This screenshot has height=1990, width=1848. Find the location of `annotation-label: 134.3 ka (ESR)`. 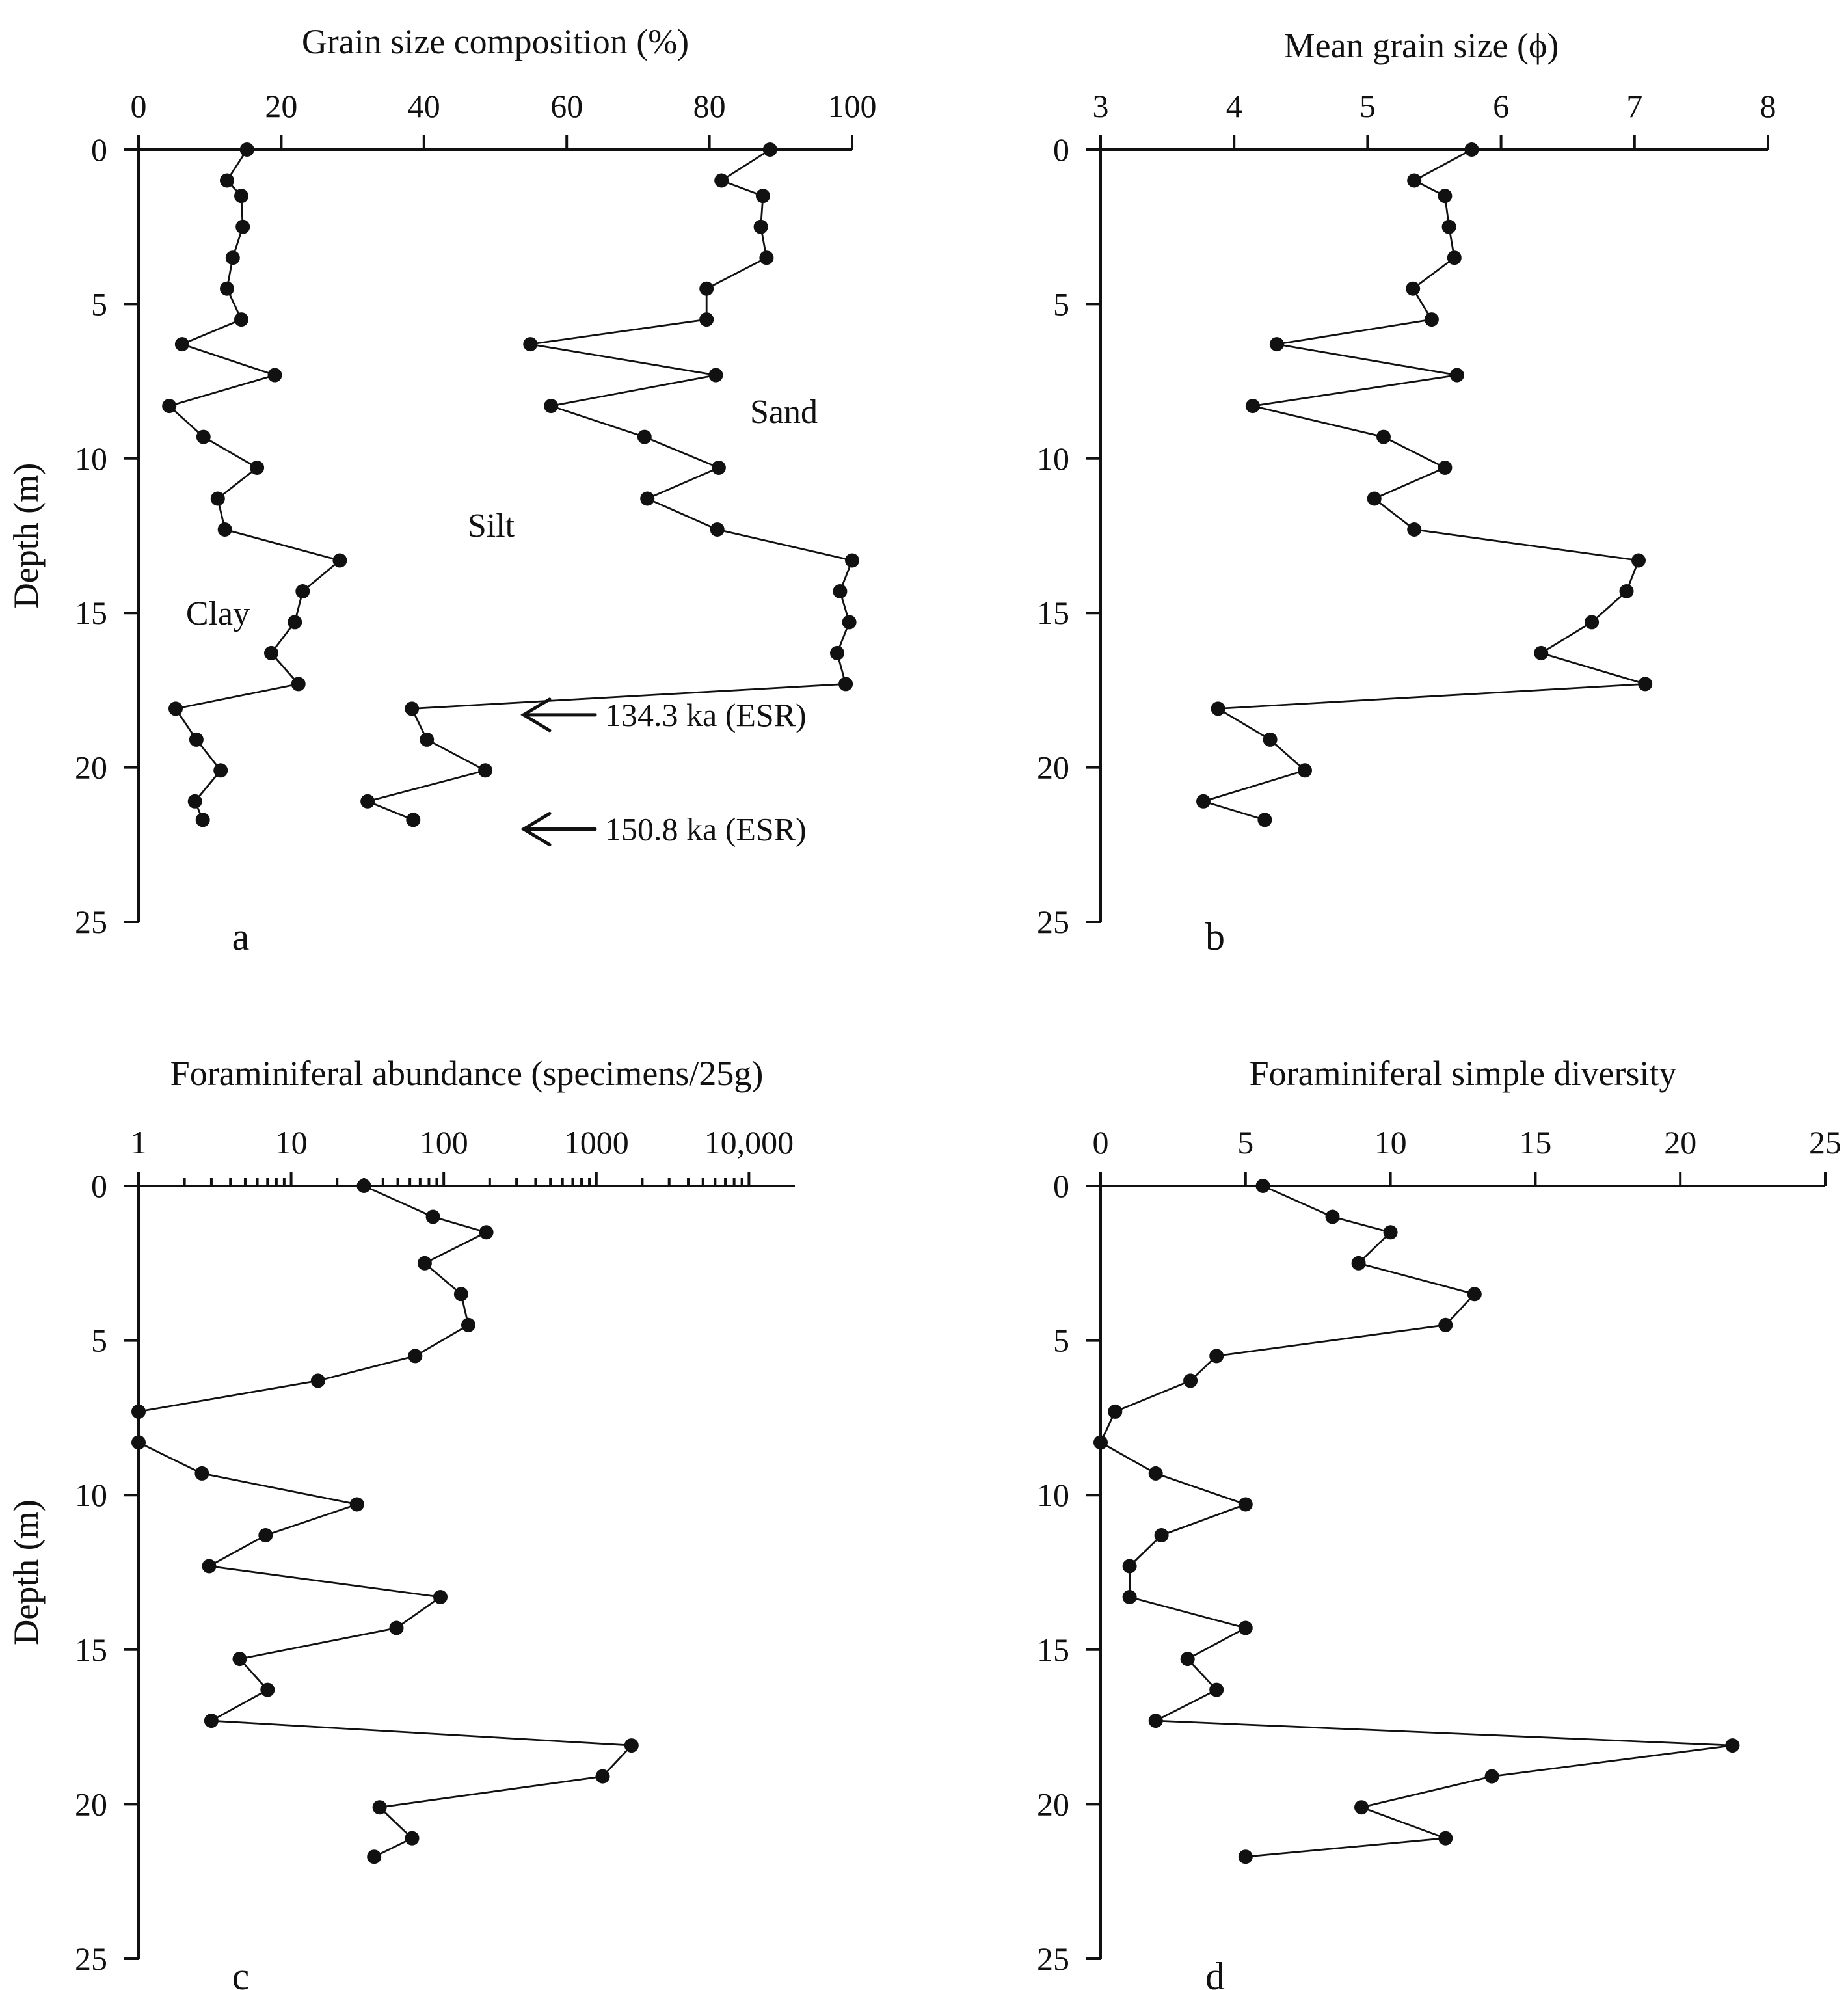

annotation-label: 134.3 ka (ESR) is located at coordinates (706, 715).